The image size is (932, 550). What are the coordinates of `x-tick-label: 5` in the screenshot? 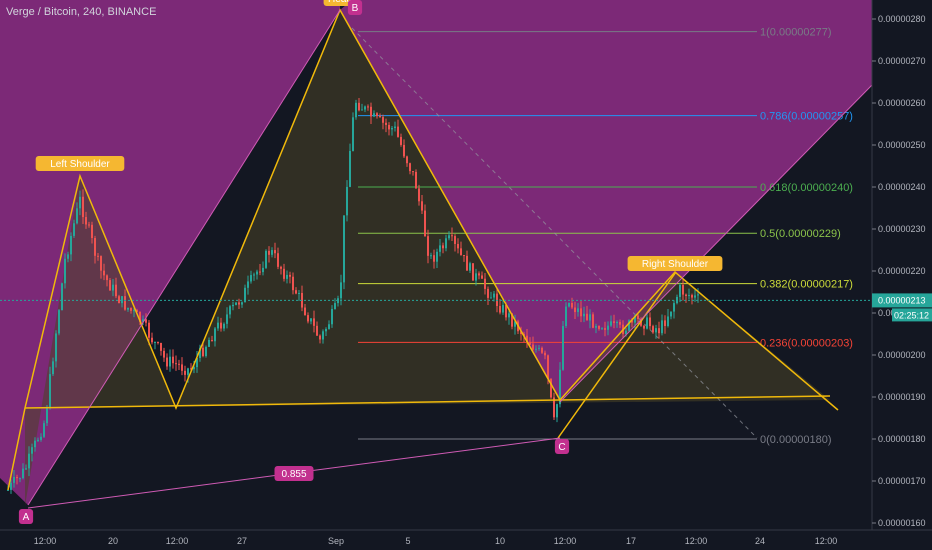 It's located at (407, 541).